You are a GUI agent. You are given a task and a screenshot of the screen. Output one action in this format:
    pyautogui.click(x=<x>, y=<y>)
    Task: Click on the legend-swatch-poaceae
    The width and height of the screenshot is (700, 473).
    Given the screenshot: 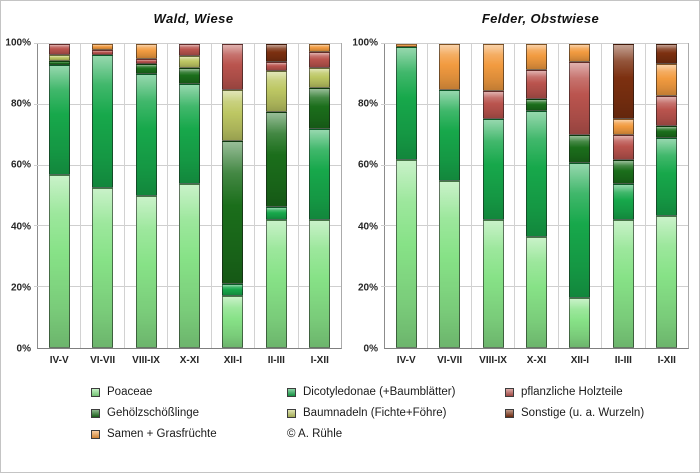 What is the action you would take?
    pyautogui.click(x=95, y=392)
    